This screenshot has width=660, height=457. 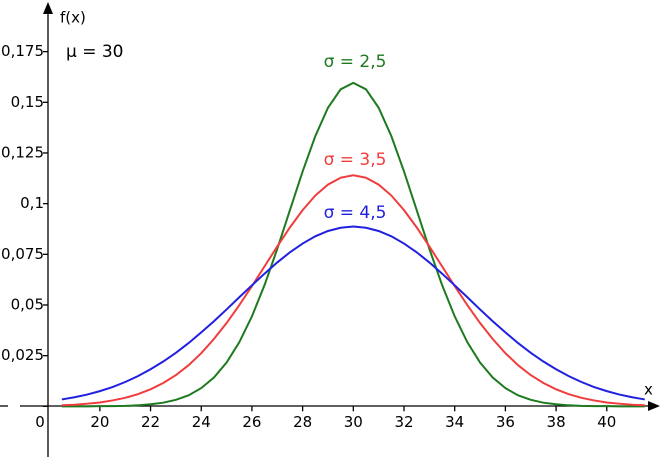 I want to click on x-tick-label: 34, so click(x=454, y=422).